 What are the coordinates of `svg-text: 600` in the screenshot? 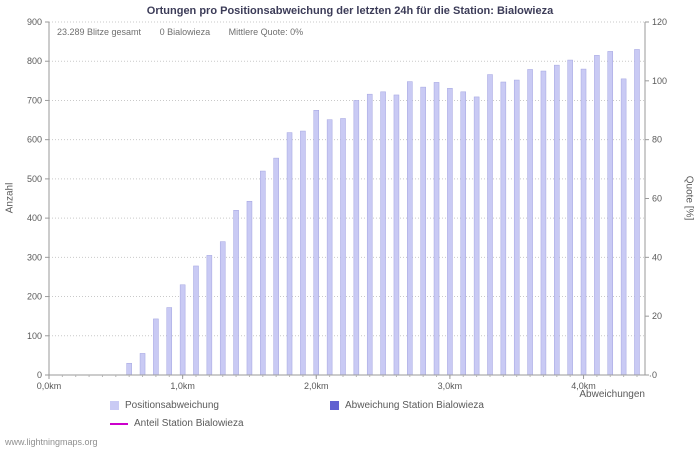 It's located at (34, 140).